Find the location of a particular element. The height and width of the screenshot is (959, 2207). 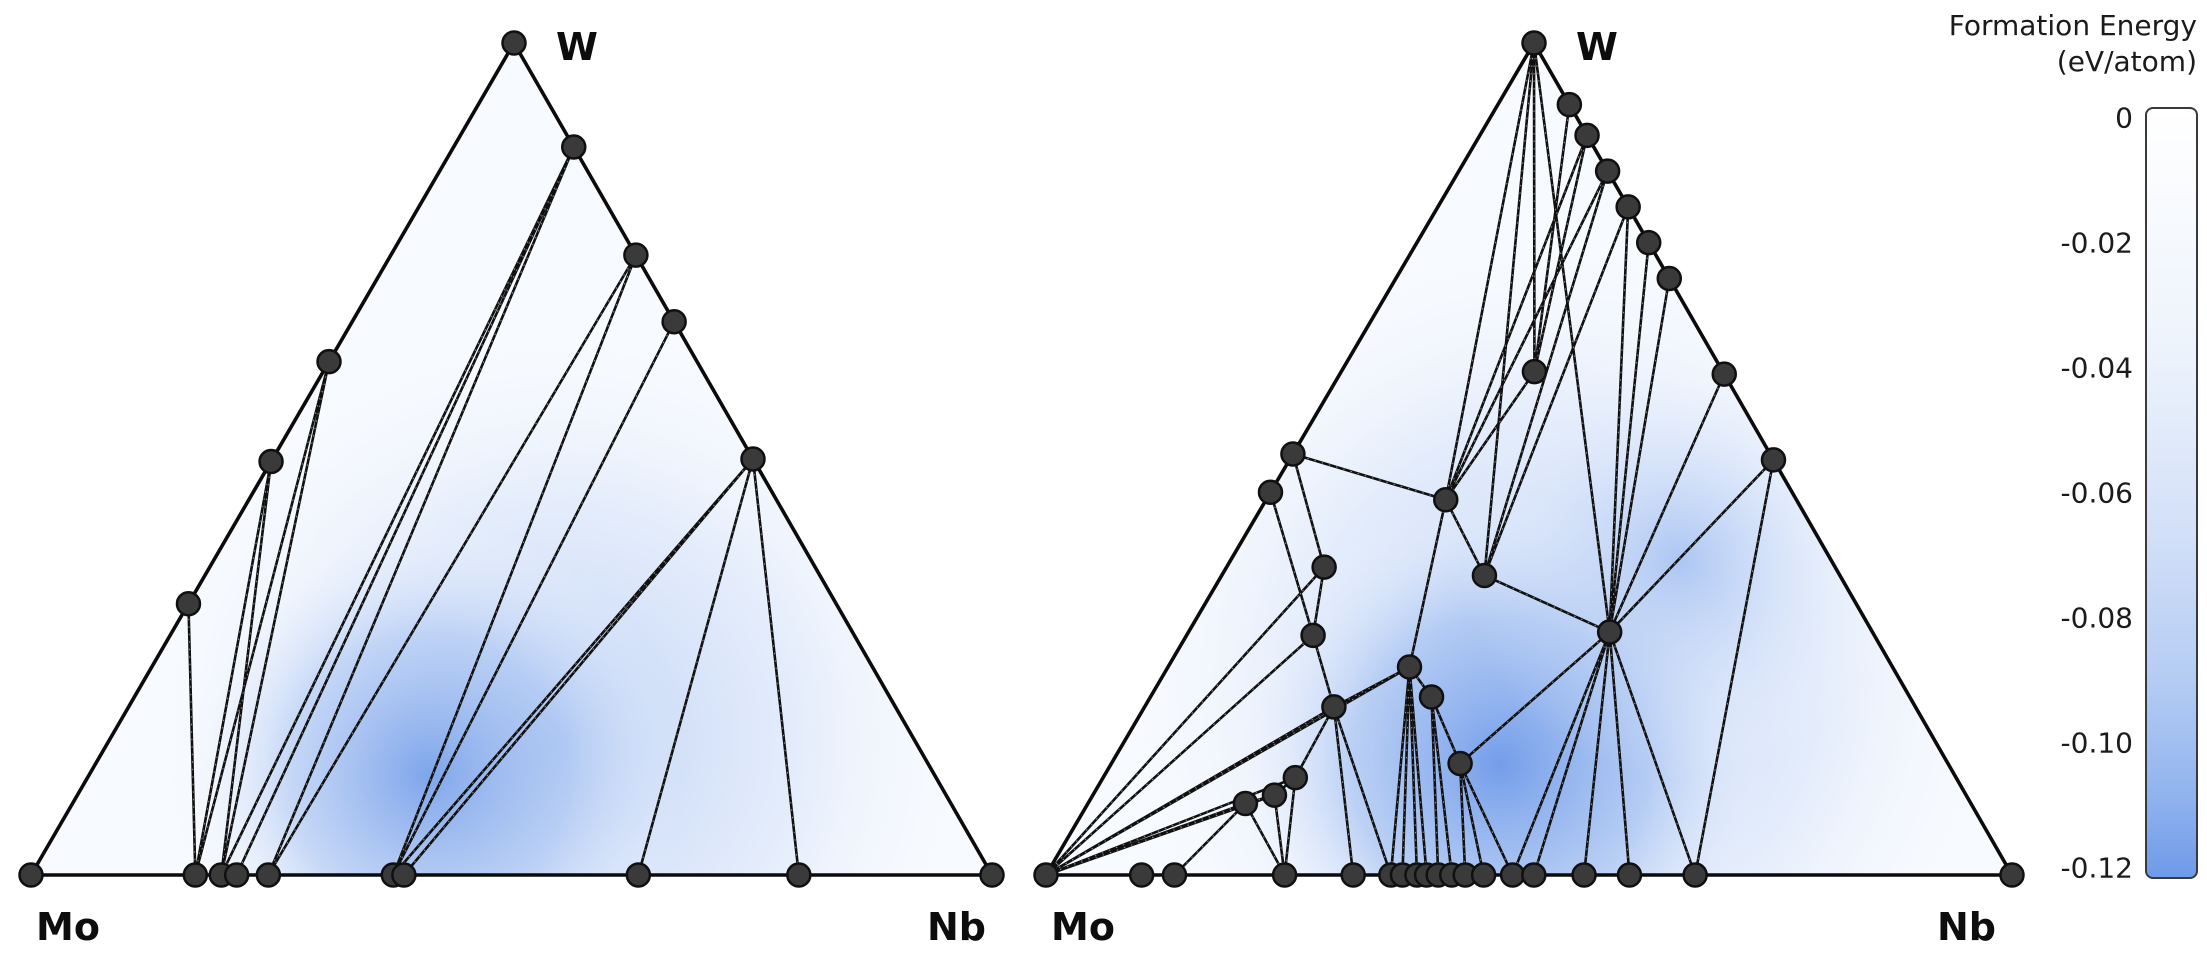

colorbar-title-line2: (eV/atom) is located at coordinates (2126, 61).